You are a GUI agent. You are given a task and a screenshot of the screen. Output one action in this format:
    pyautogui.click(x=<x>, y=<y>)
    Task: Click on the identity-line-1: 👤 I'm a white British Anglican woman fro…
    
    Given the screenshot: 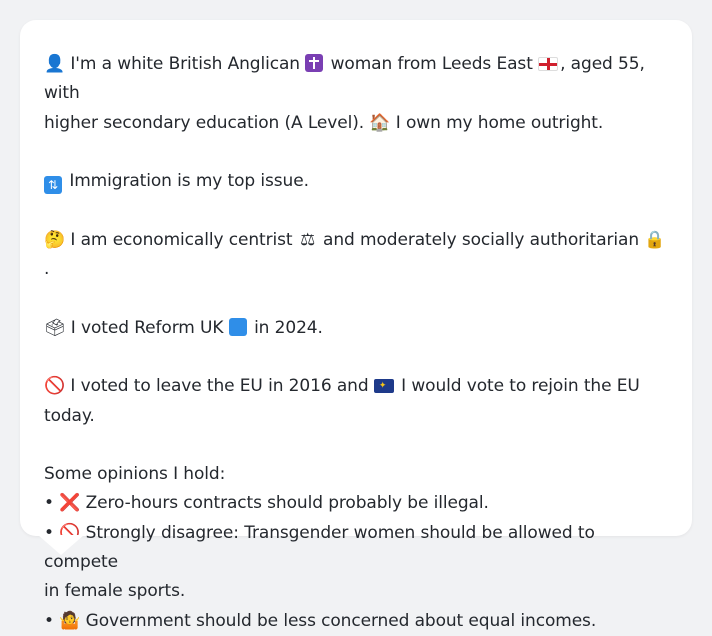 What is the action you would take?
    pyautogui.click(x=356, y=79)
    